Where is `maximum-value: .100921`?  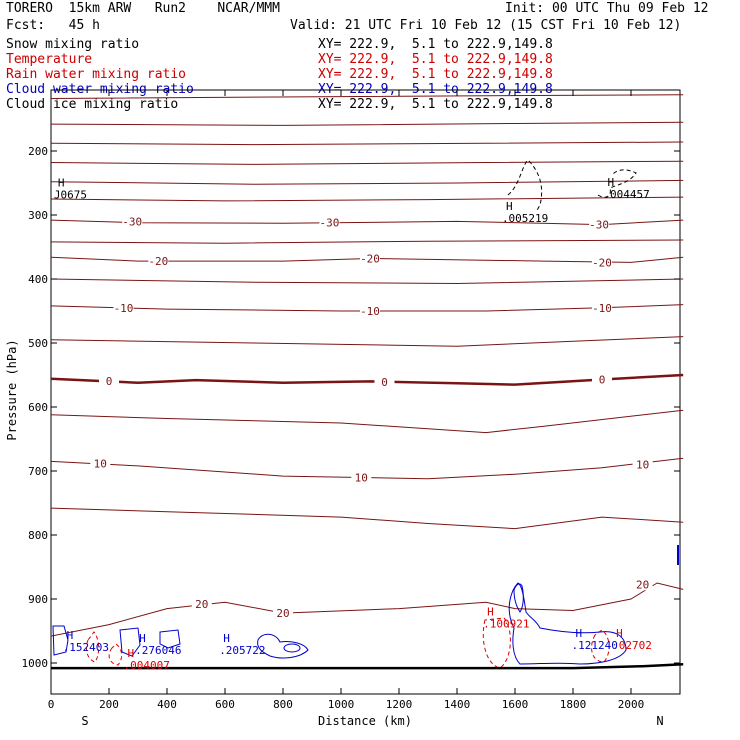 maximum-value: .100921 is located at coordinates (506, 623).